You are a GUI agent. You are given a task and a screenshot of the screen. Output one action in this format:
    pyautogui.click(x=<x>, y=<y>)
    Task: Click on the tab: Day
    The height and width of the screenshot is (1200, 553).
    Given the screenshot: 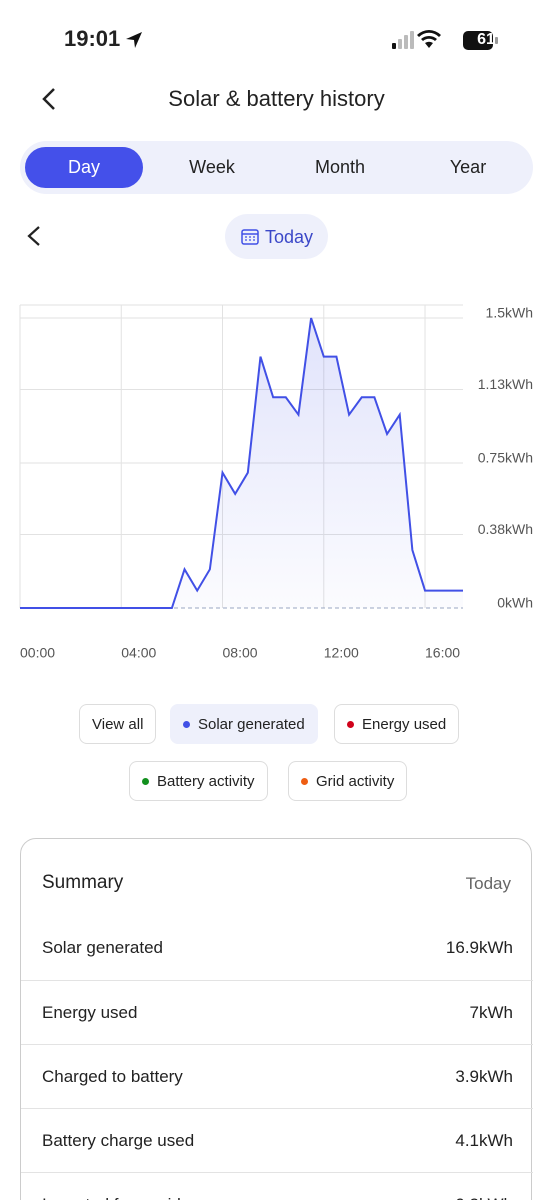 What is the action you would take?
    pyautogui.click(x=84, y=167)
    